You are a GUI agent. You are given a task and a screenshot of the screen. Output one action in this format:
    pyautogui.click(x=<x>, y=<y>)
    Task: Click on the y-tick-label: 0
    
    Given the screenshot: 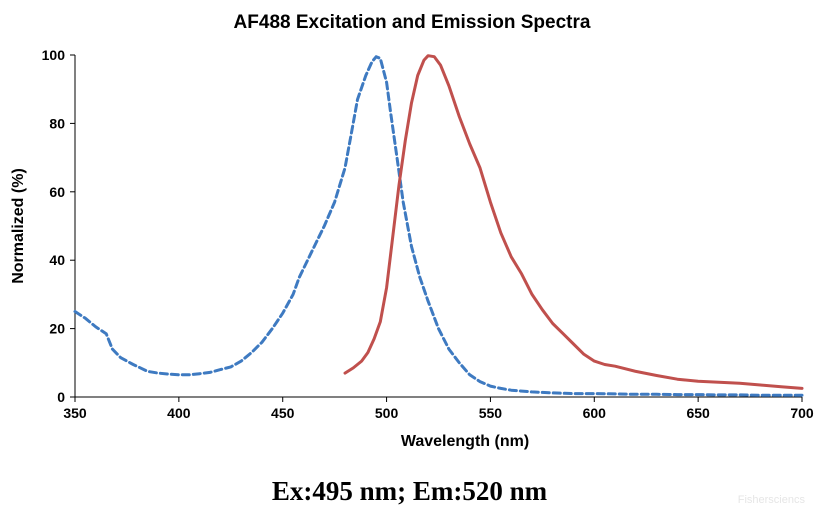 What is the action you would take?
    pyautogui.click(x=61, y=397)
    